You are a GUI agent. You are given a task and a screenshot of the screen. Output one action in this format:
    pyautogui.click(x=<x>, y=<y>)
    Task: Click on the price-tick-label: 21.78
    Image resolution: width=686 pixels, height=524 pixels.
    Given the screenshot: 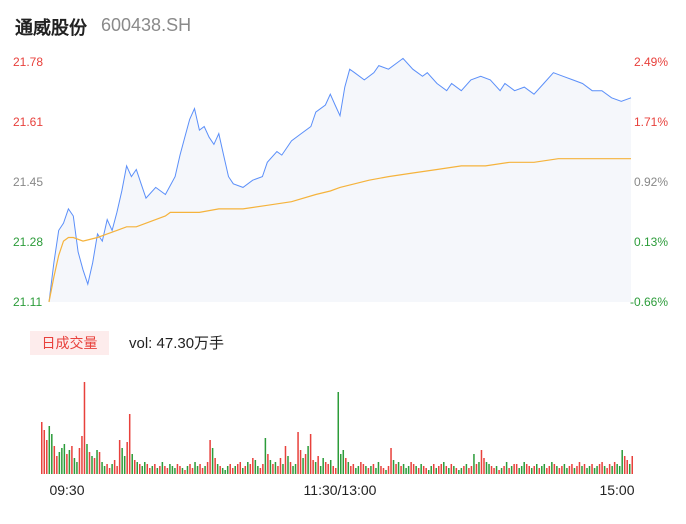 What is the action you would take?
    pyautogui.click(x=28, y=62)
    